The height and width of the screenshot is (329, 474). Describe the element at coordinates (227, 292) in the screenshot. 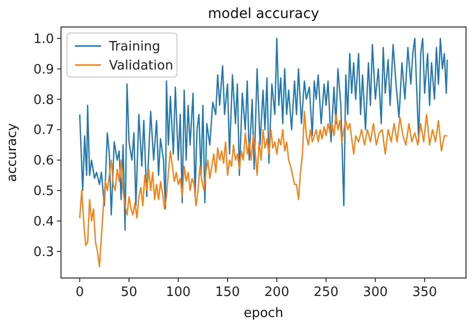

I see `x-tick-label: 150` at that location.